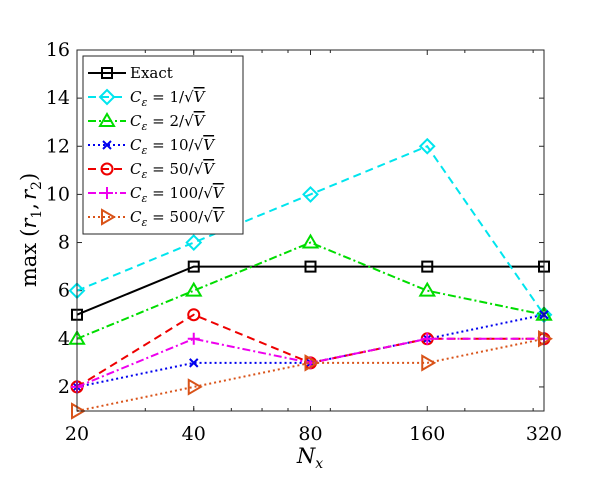  Describe the element at coordinates (208, 217) in the screenshot. I see `legend-sqrt-6: √` at that location.